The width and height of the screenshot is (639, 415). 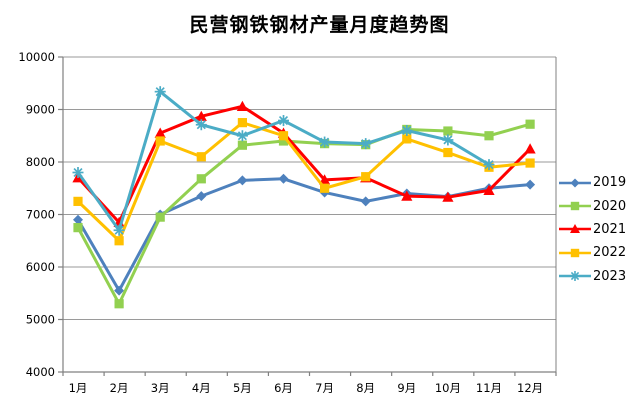 What do you see at coordinates (575, 206) in the screenshot?
I see `legend-marker-2020` at bounding box center [575, 206].